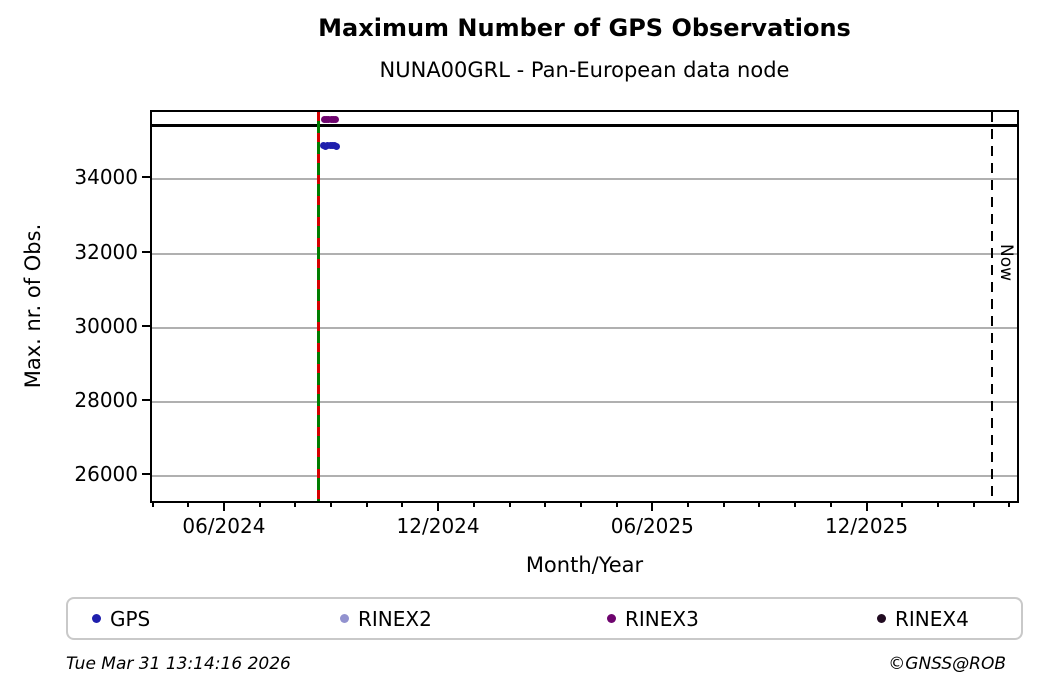 The height and width of the screenshot is (699, 1040). Describe the element at coordinates (335, 120) in the screenshot. I see `scatter-point-rinex3` at that location.